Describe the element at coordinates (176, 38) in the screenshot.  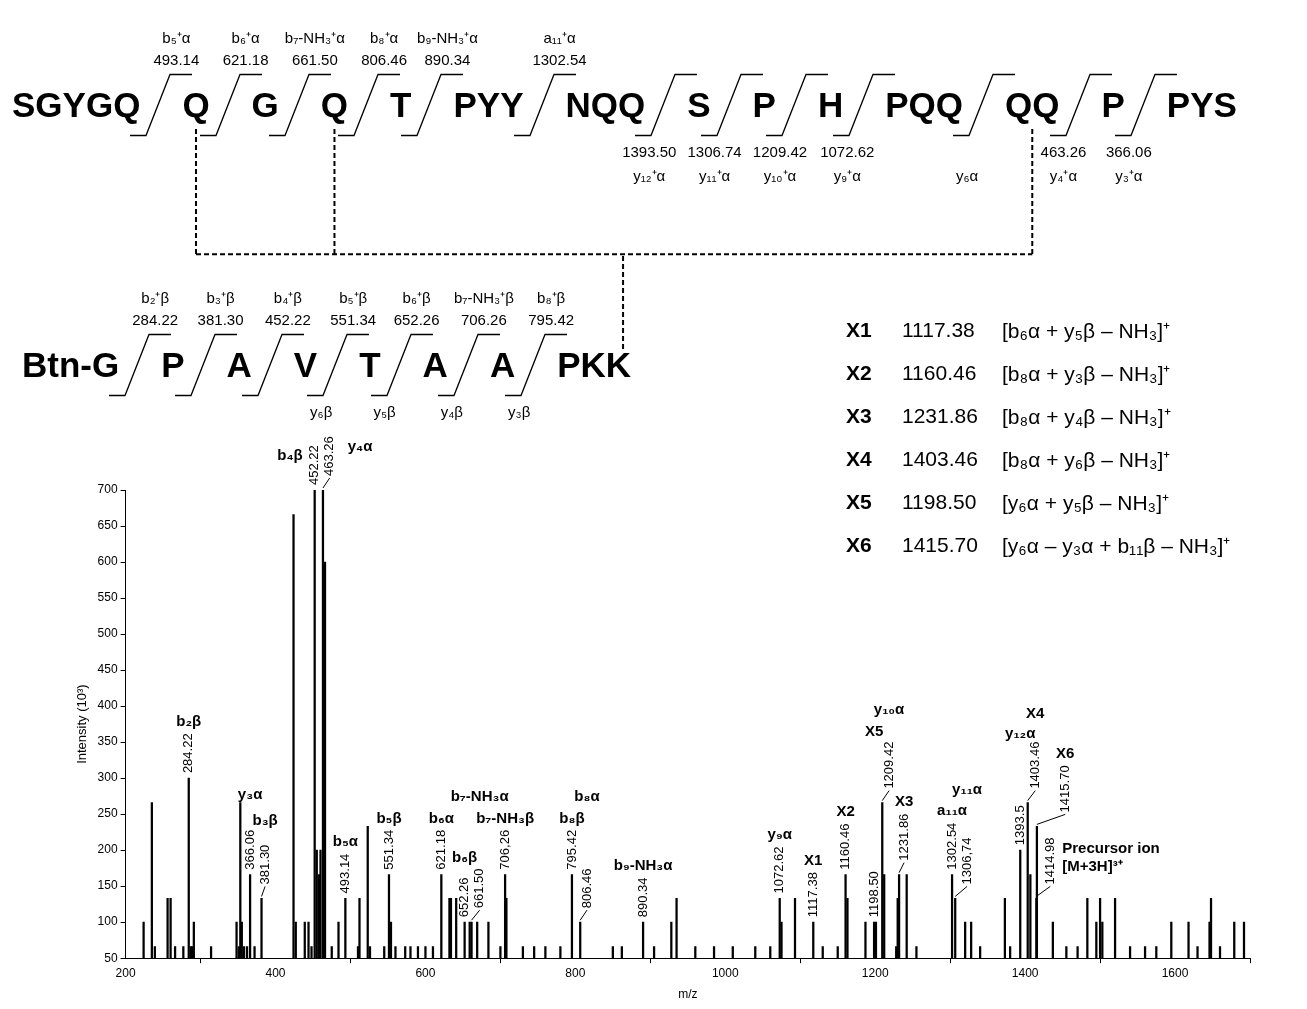
I see `text: b₅⁺α` at that location.